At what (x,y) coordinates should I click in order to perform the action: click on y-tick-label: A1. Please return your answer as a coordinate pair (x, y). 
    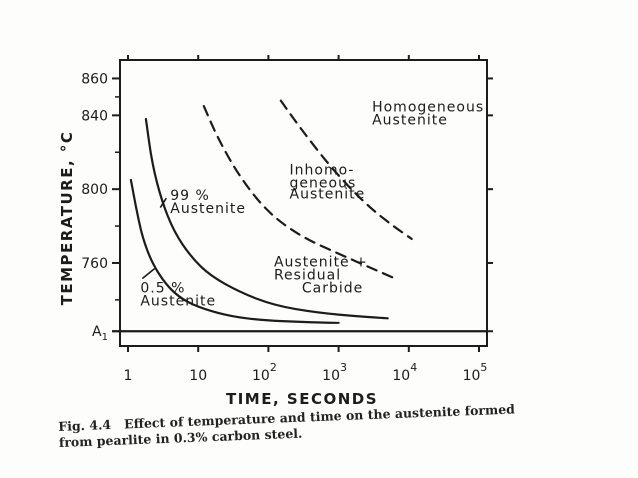
    Looking at the image, I should click on (100, 333).